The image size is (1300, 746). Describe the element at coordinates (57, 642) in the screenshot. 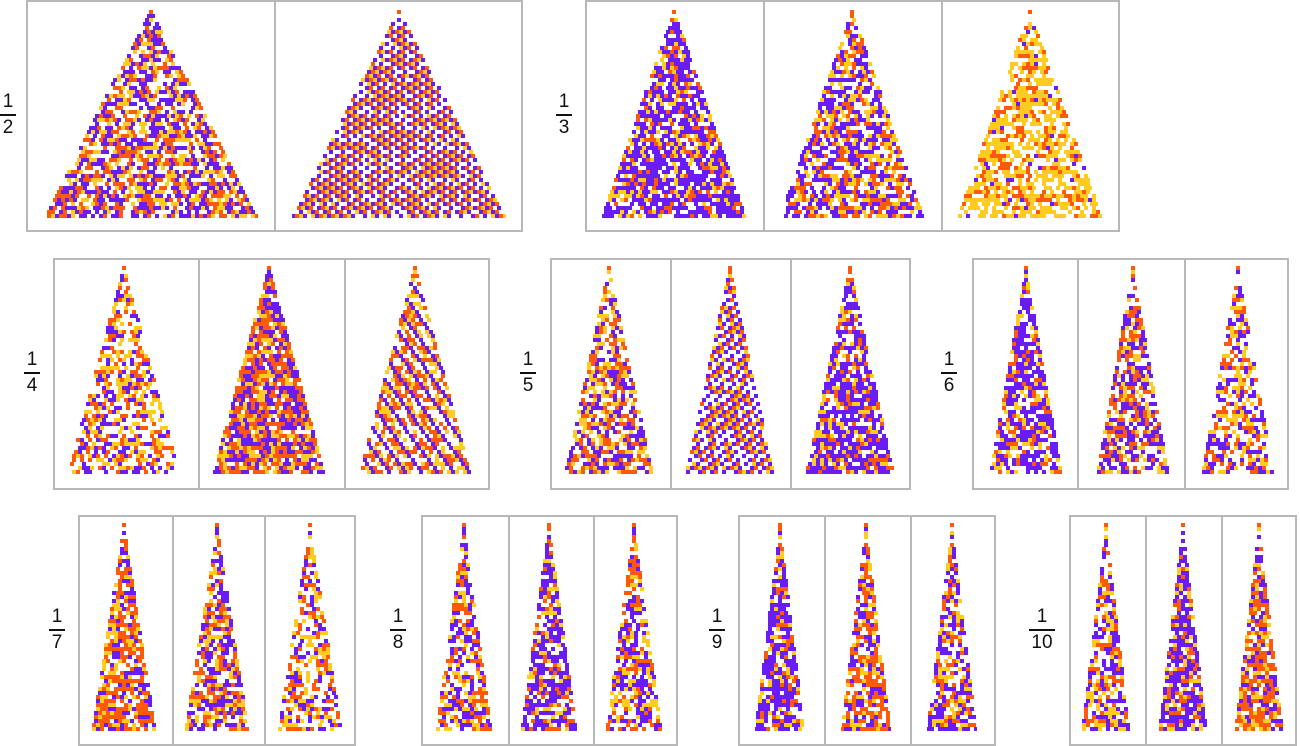

I see `fraction-denominator: 7` at that location.